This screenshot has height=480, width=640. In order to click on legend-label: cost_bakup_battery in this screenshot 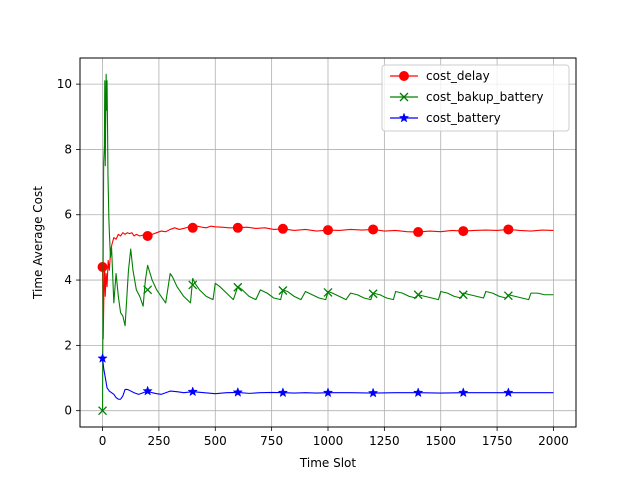, I will do `click(484, 97)`.